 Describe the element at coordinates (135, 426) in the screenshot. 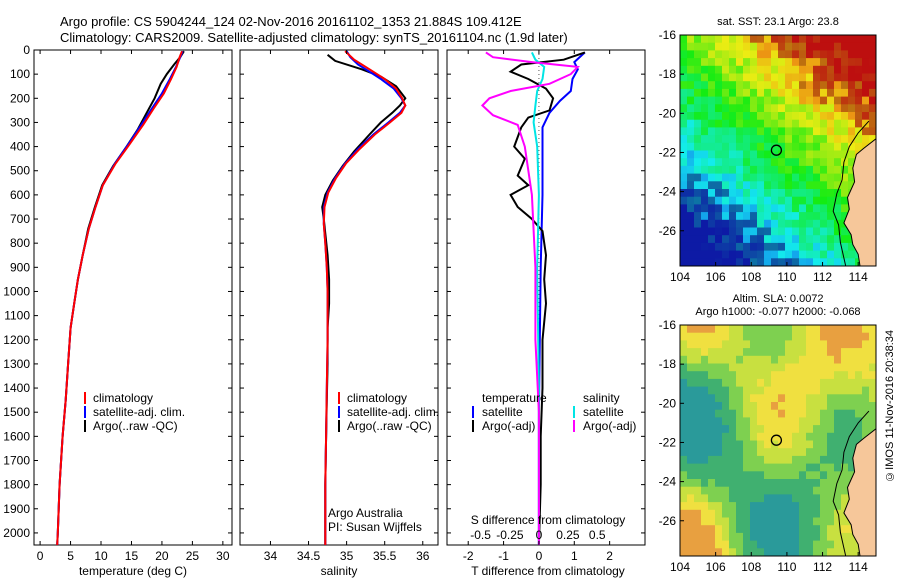

I see `legend-argo: Argo(..raw -QC)` at that location.